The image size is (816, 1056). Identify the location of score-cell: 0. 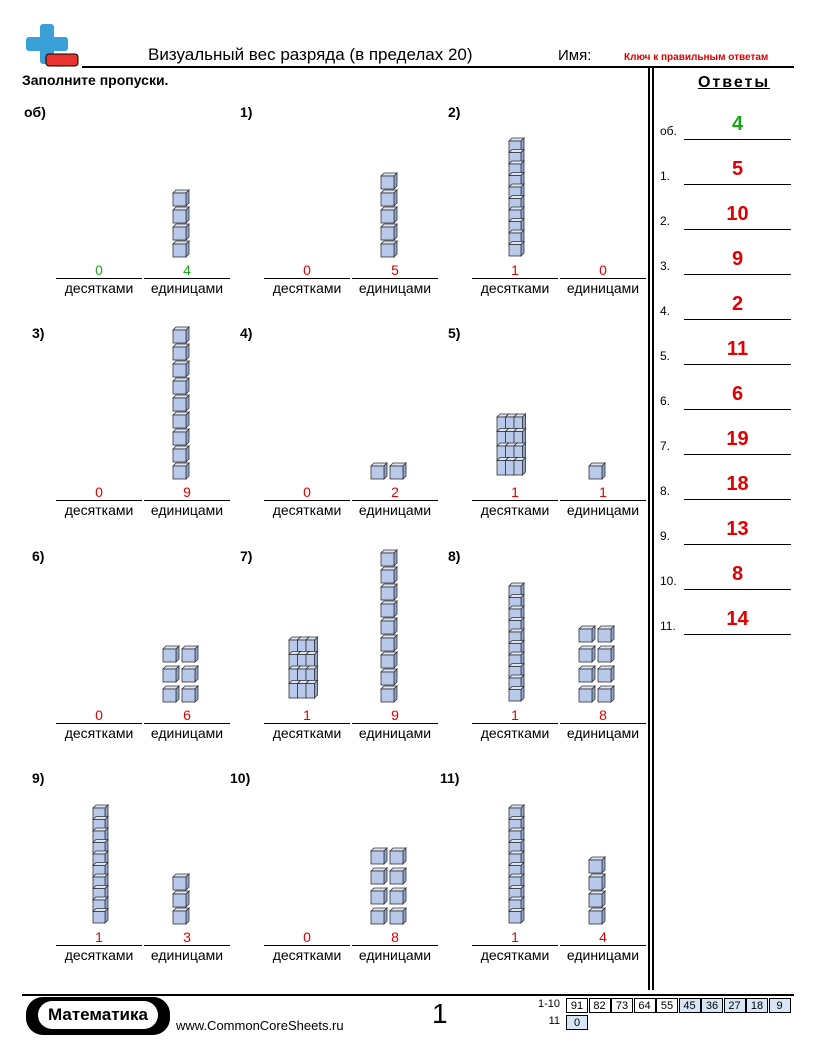
(577, 1022).